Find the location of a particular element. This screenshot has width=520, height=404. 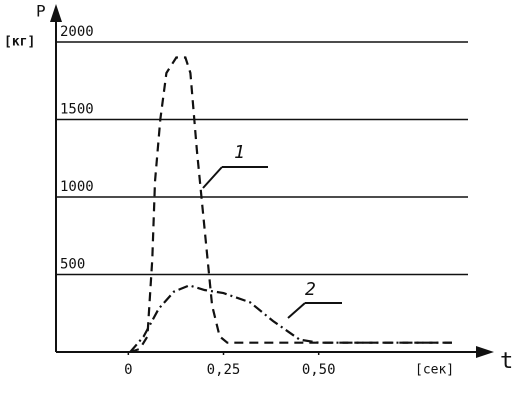

y-tick-label: 500 is located at coordinates (72, 265).